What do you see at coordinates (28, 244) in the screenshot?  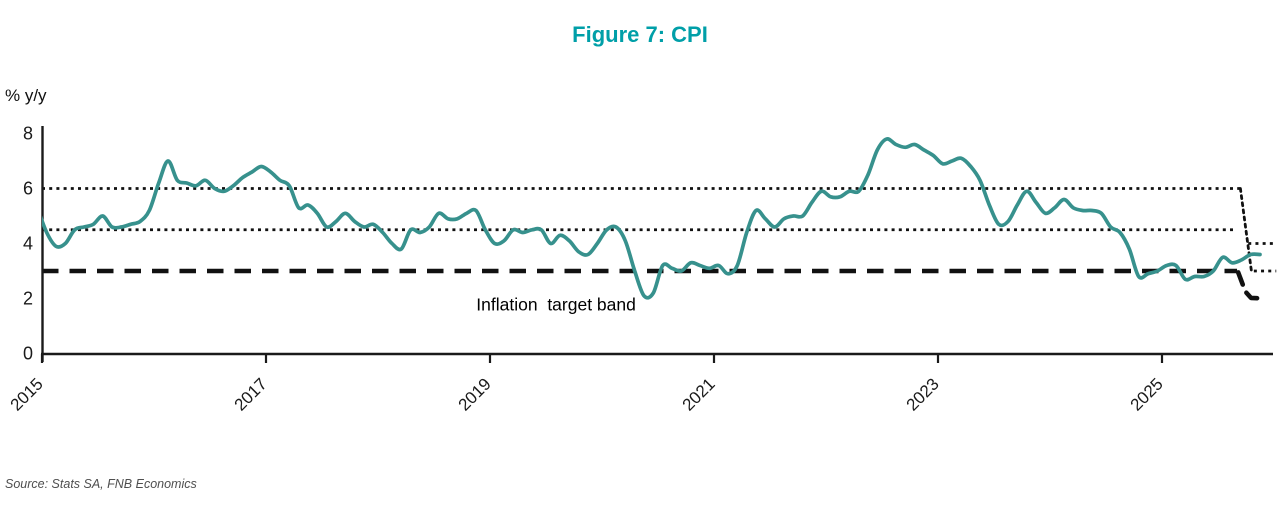 I see `y-tick-label-4: 4` at bounding box center [28, 244].